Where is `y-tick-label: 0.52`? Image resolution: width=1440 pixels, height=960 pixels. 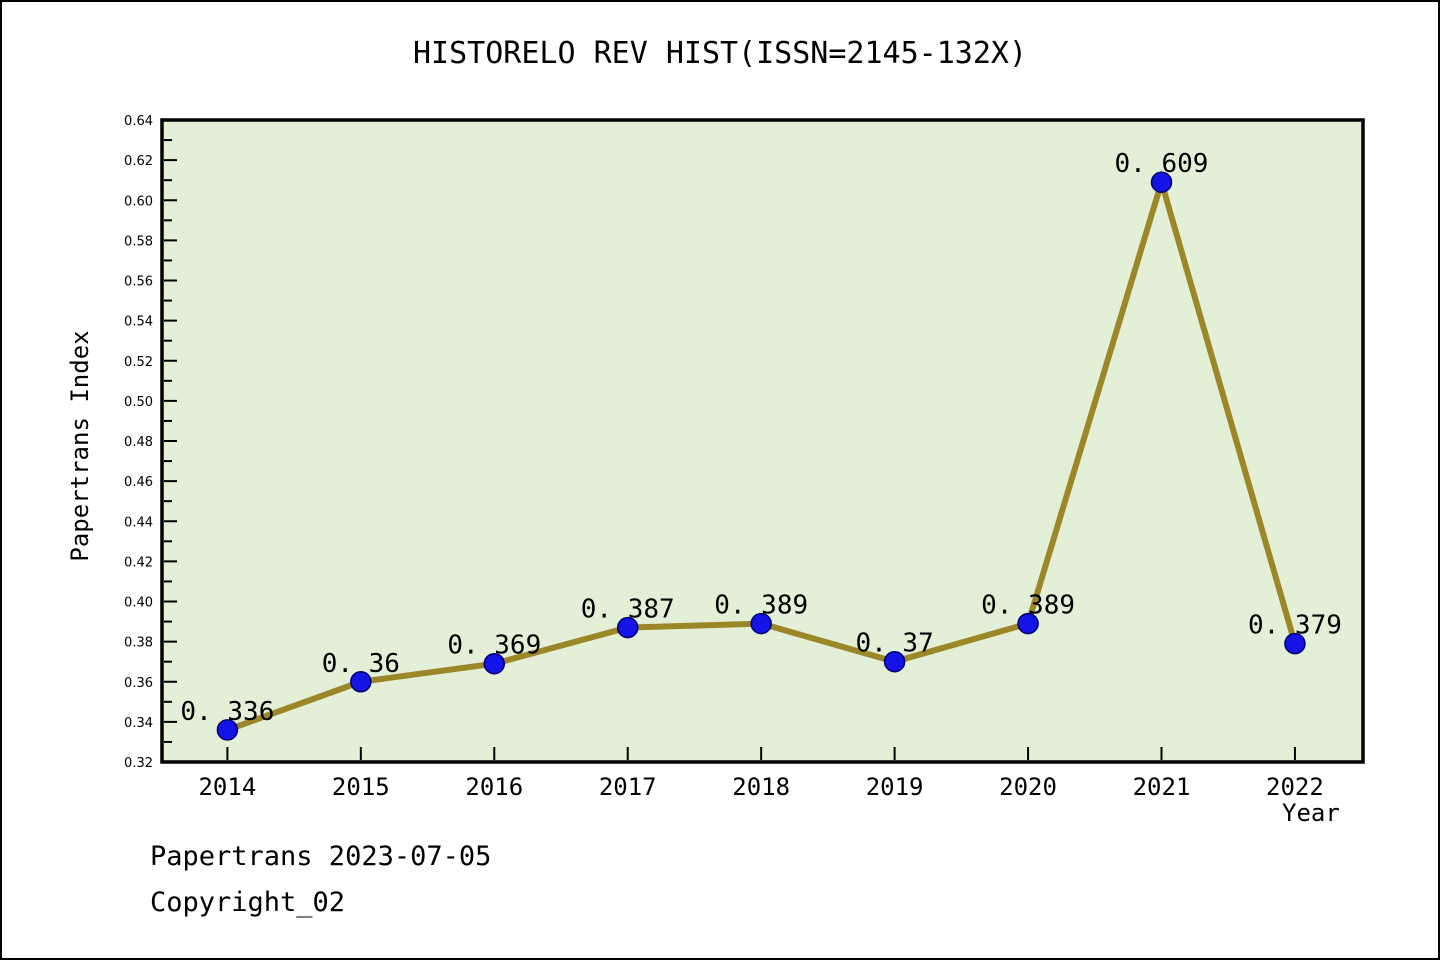 y-tick-label: 0.52 is located at coordinates (138, 362).